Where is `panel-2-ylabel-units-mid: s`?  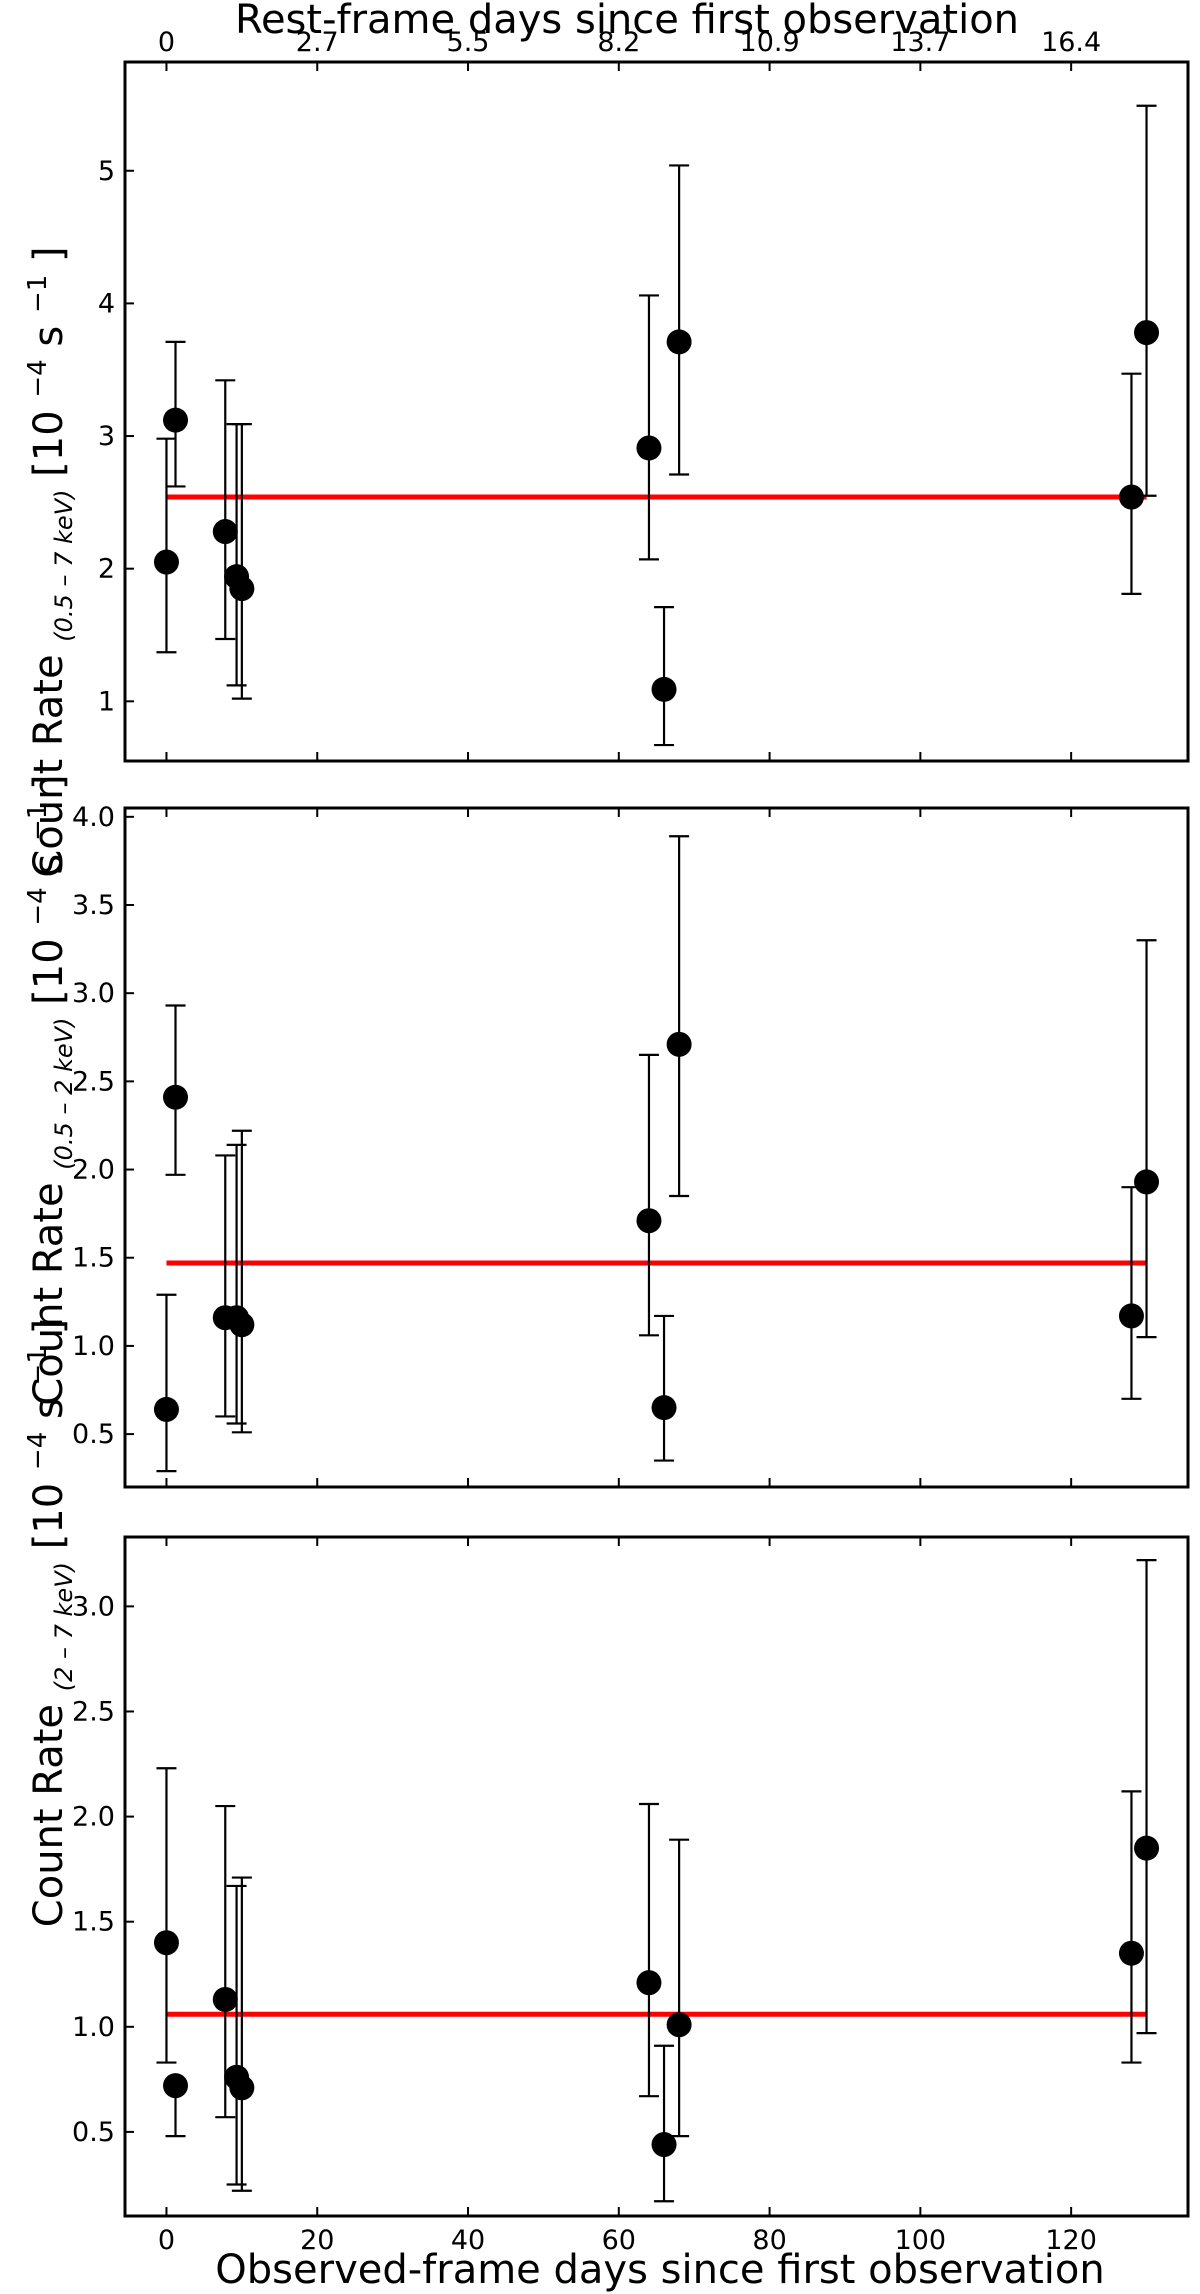
panel-2-ylabel-units-mid: s is located at coordinates (49, 864).